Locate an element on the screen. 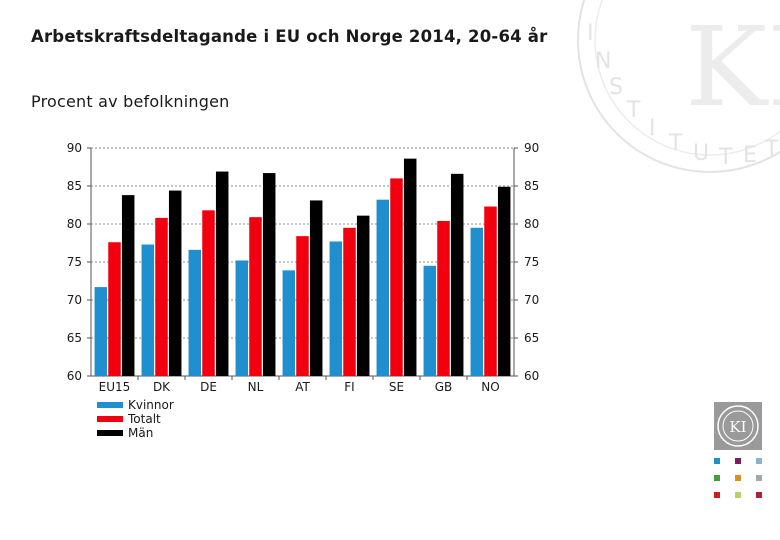  y-tick-label-right: 65 is located at coordinates (531, 338).